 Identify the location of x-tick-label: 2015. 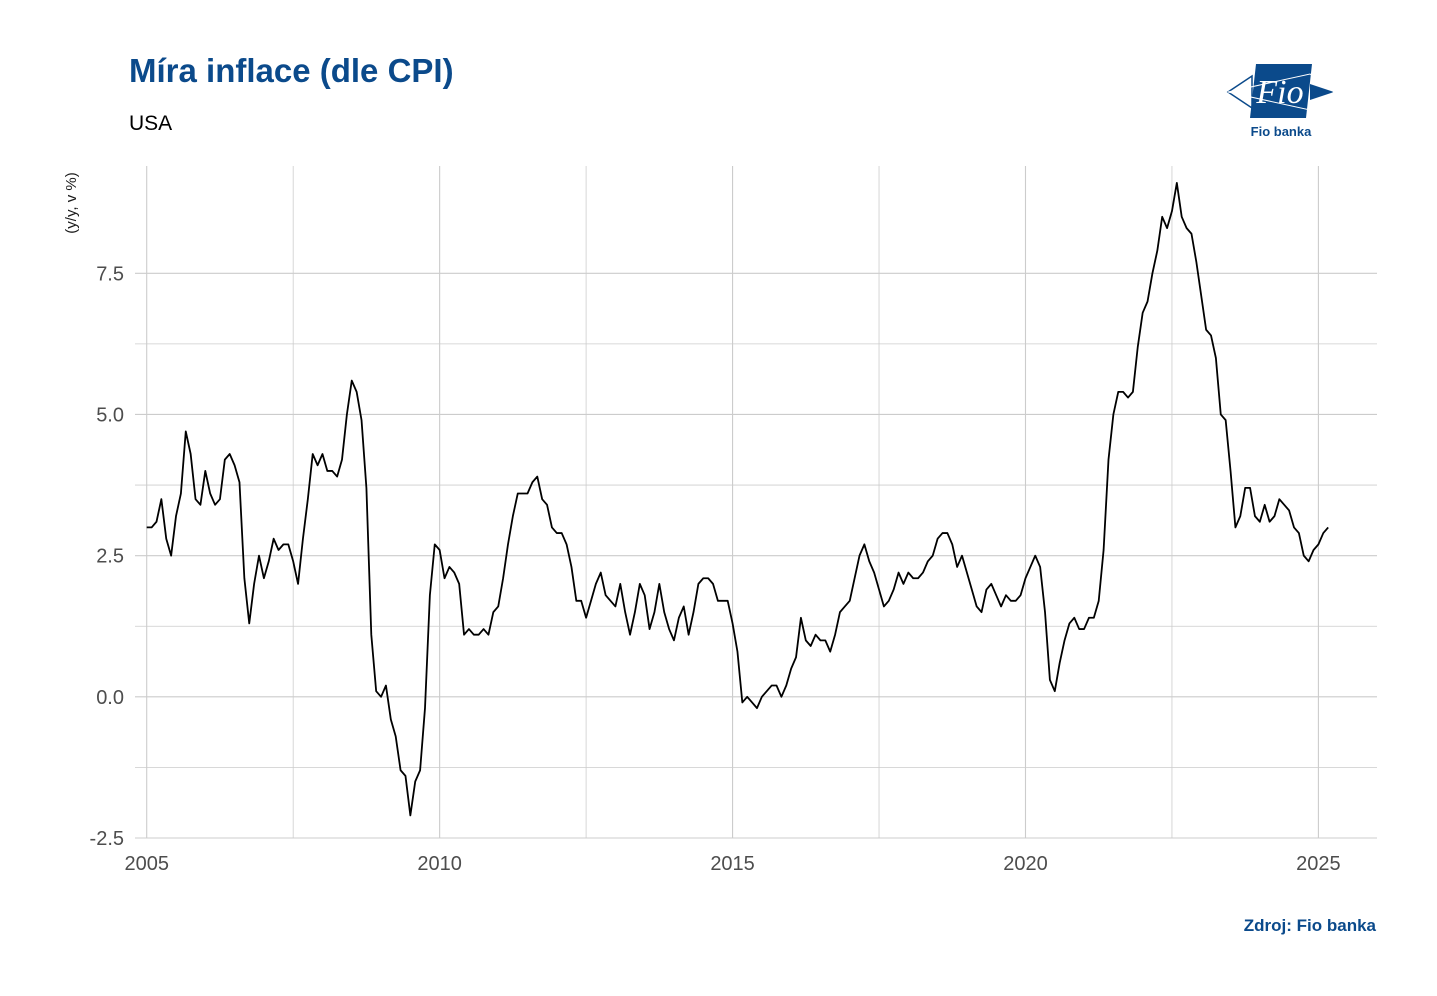
(732, 864).